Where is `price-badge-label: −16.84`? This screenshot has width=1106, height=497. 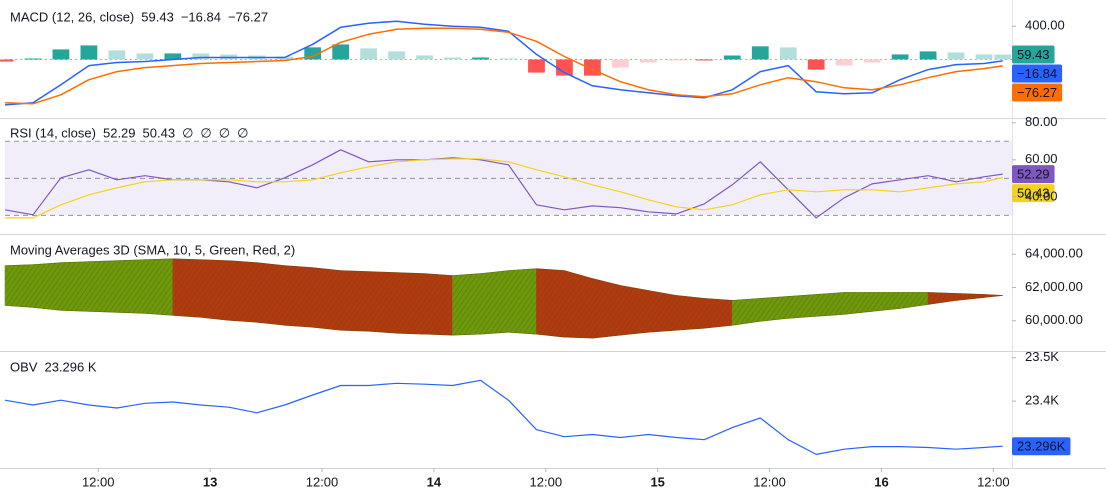
price-badge-label: −16.84 is located at coordinates (1037, 73).